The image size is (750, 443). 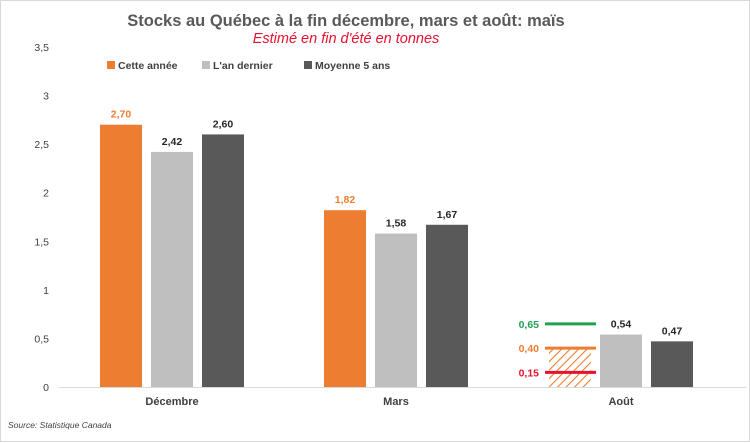 I want to click on y-tick-label: 0, so click(x=46, y=388).